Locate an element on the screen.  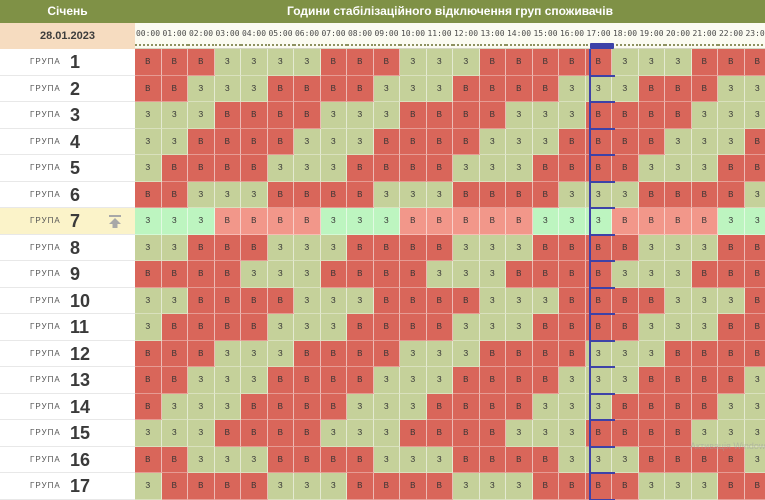
group-row-6: ГРУПА 6 В В З З З В В В В З З З В В В В З З З В В В В З is located at coordinates (382, 194).